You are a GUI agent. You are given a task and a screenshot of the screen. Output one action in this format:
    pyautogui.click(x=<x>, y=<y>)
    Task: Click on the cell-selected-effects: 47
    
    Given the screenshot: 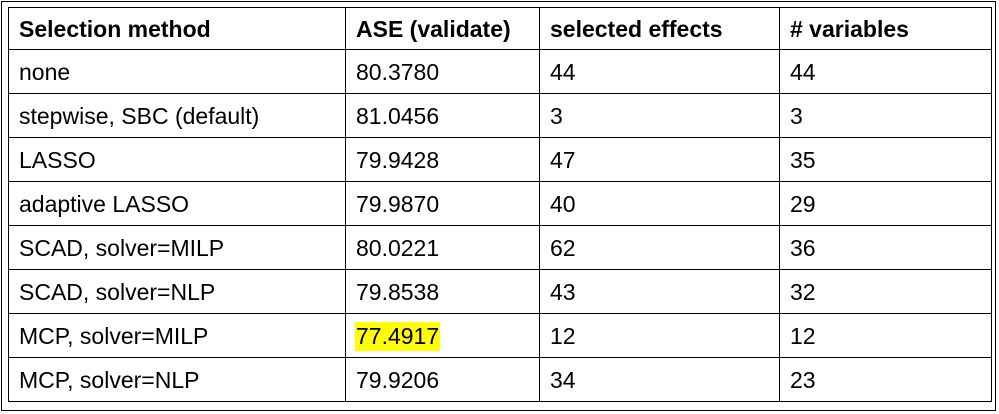 What is the action you would take?
    pyautogui.click(x=659, y=159)
    